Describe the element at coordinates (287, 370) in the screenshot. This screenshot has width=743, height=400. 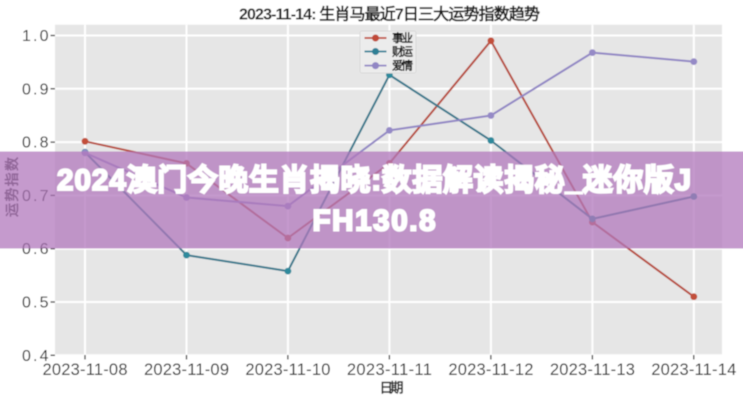
I see `svg-text: 2023-11-10` at that location.